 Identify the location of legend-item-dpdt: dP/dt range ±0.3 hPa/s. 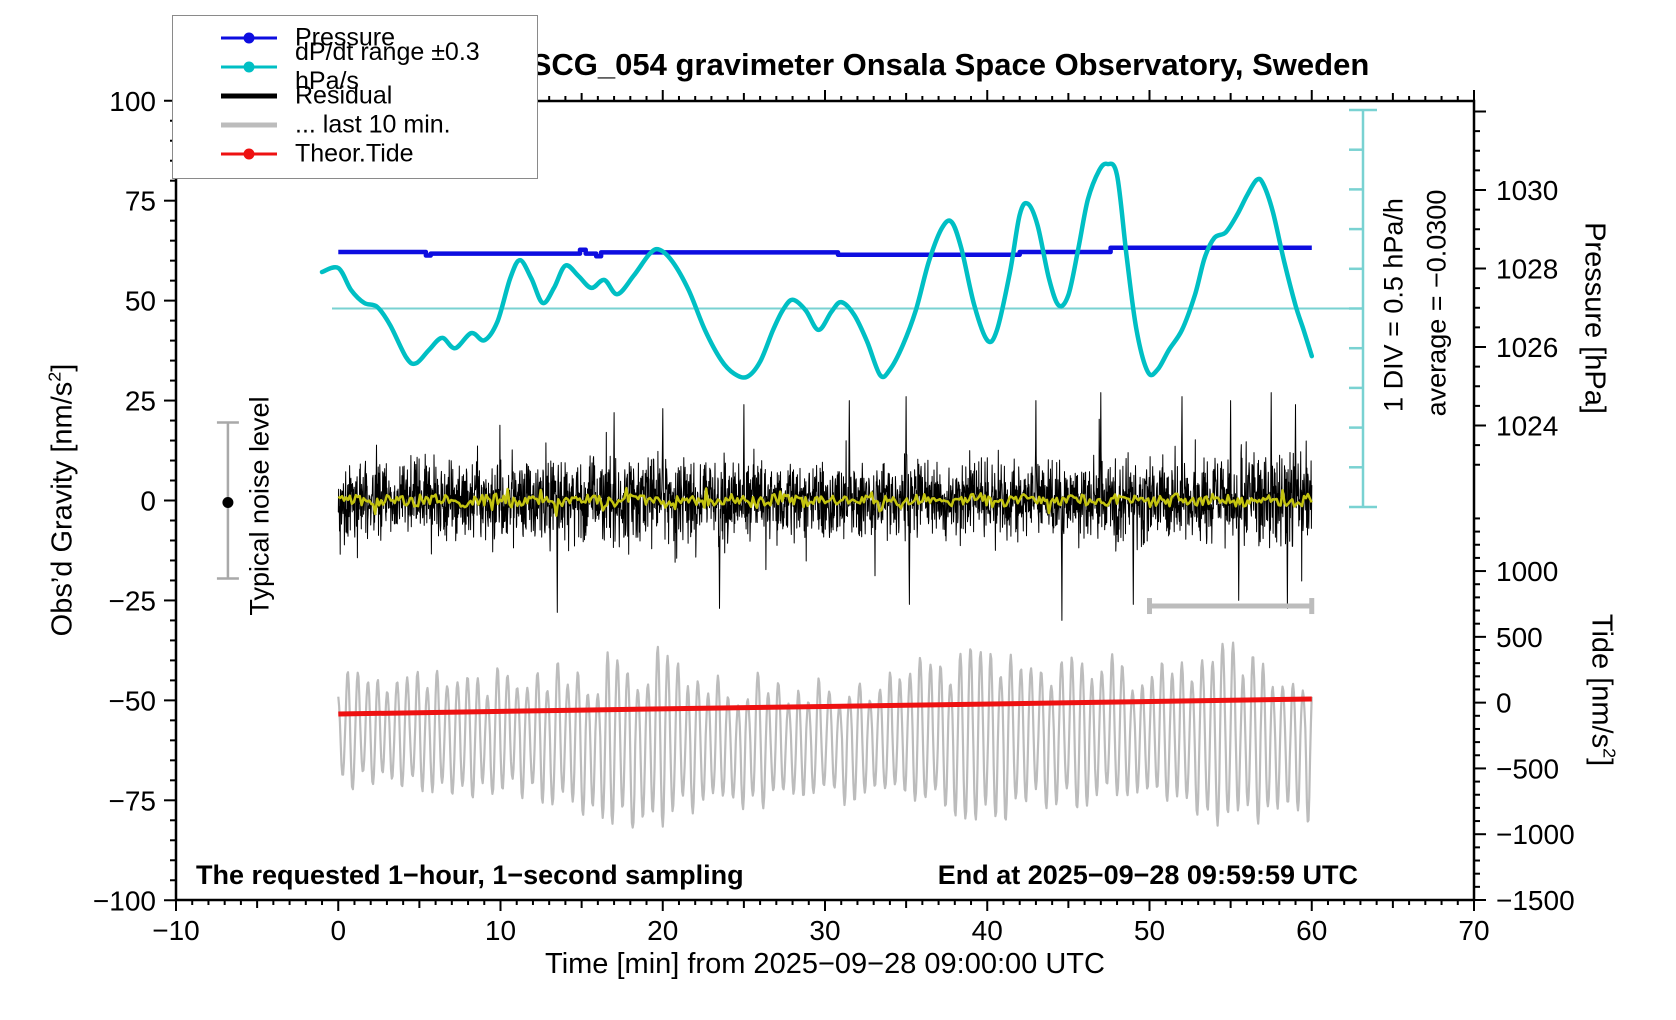
(355, 66).